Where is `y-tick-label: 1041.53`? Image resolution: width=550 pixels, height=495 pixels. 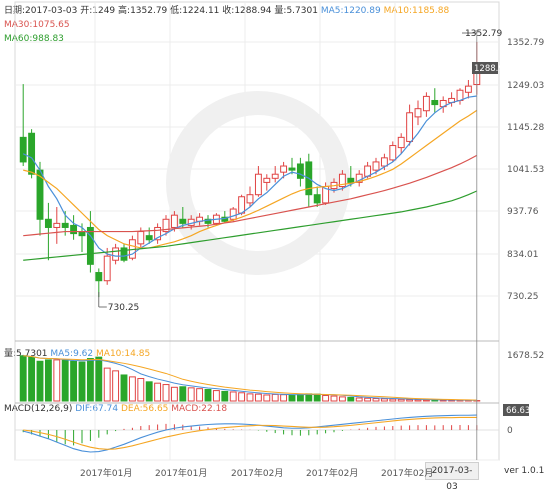 y-tick-label: 1041.53 is located at coordinates (525, 170).